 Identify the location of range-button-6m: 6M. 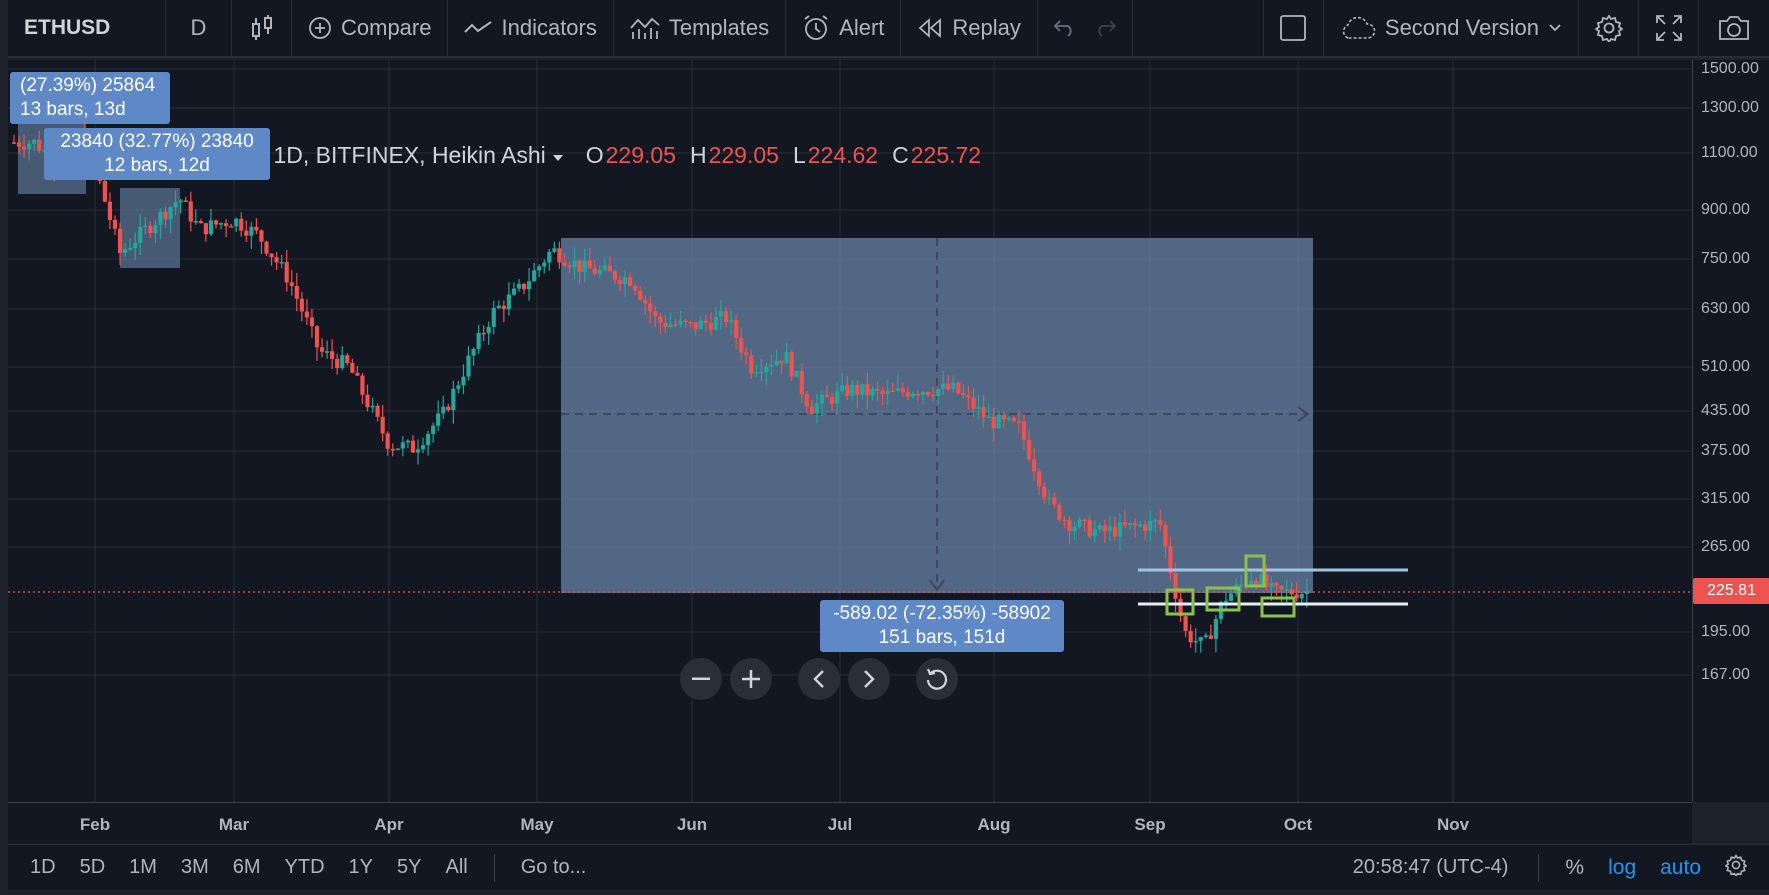
(246, 867).